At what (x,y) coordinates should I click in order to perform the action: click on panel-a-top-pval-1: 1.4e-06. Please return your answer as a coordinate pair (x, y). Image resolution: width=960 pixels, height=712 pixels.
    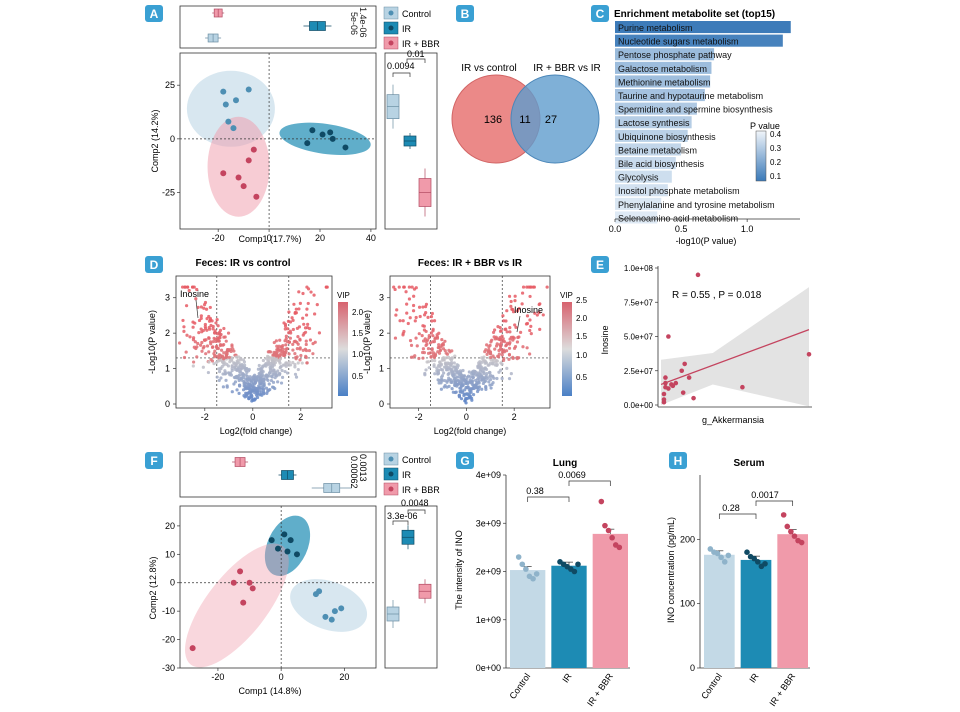
    Looking at the image, I should click on (363, 22).